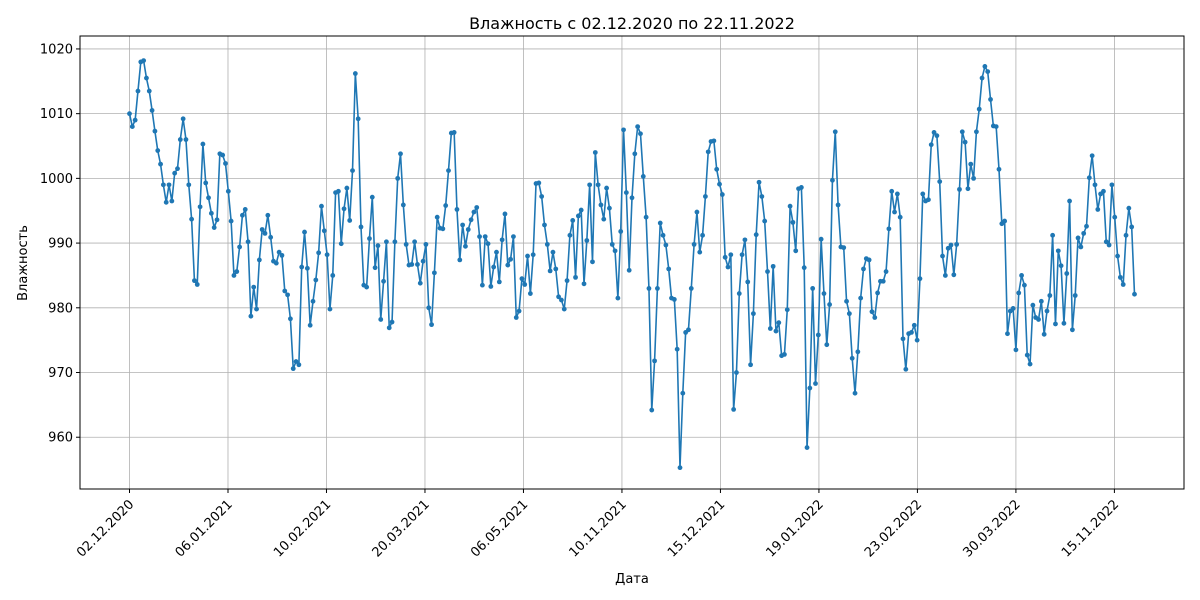 Image resolution: width=1200 pixels, height=600 pixels. I want to click on y-tick-label: 1020, so click(56, 49).